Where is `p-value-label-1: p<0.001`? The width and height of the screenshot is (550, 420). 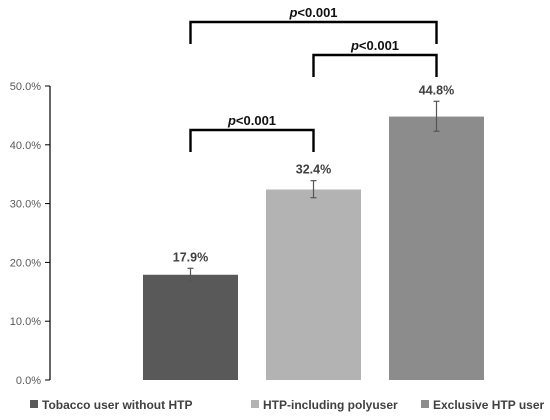 p-value-label-1: p<0.001 is located at coordinates (251, 120).